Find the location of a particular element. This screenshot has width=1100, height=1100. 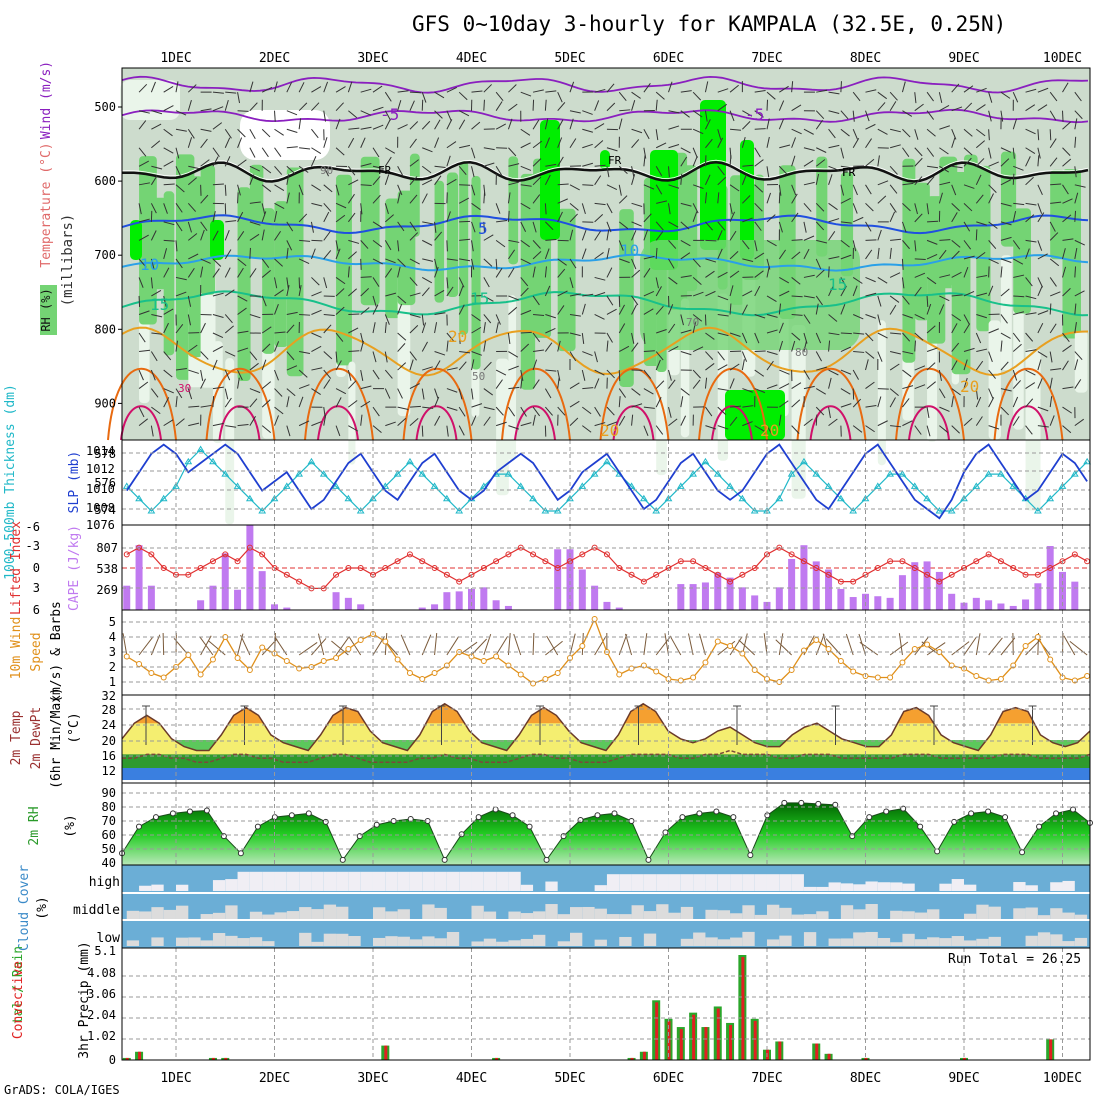

temp-day-gridlines is located at coordinates (619, 739).